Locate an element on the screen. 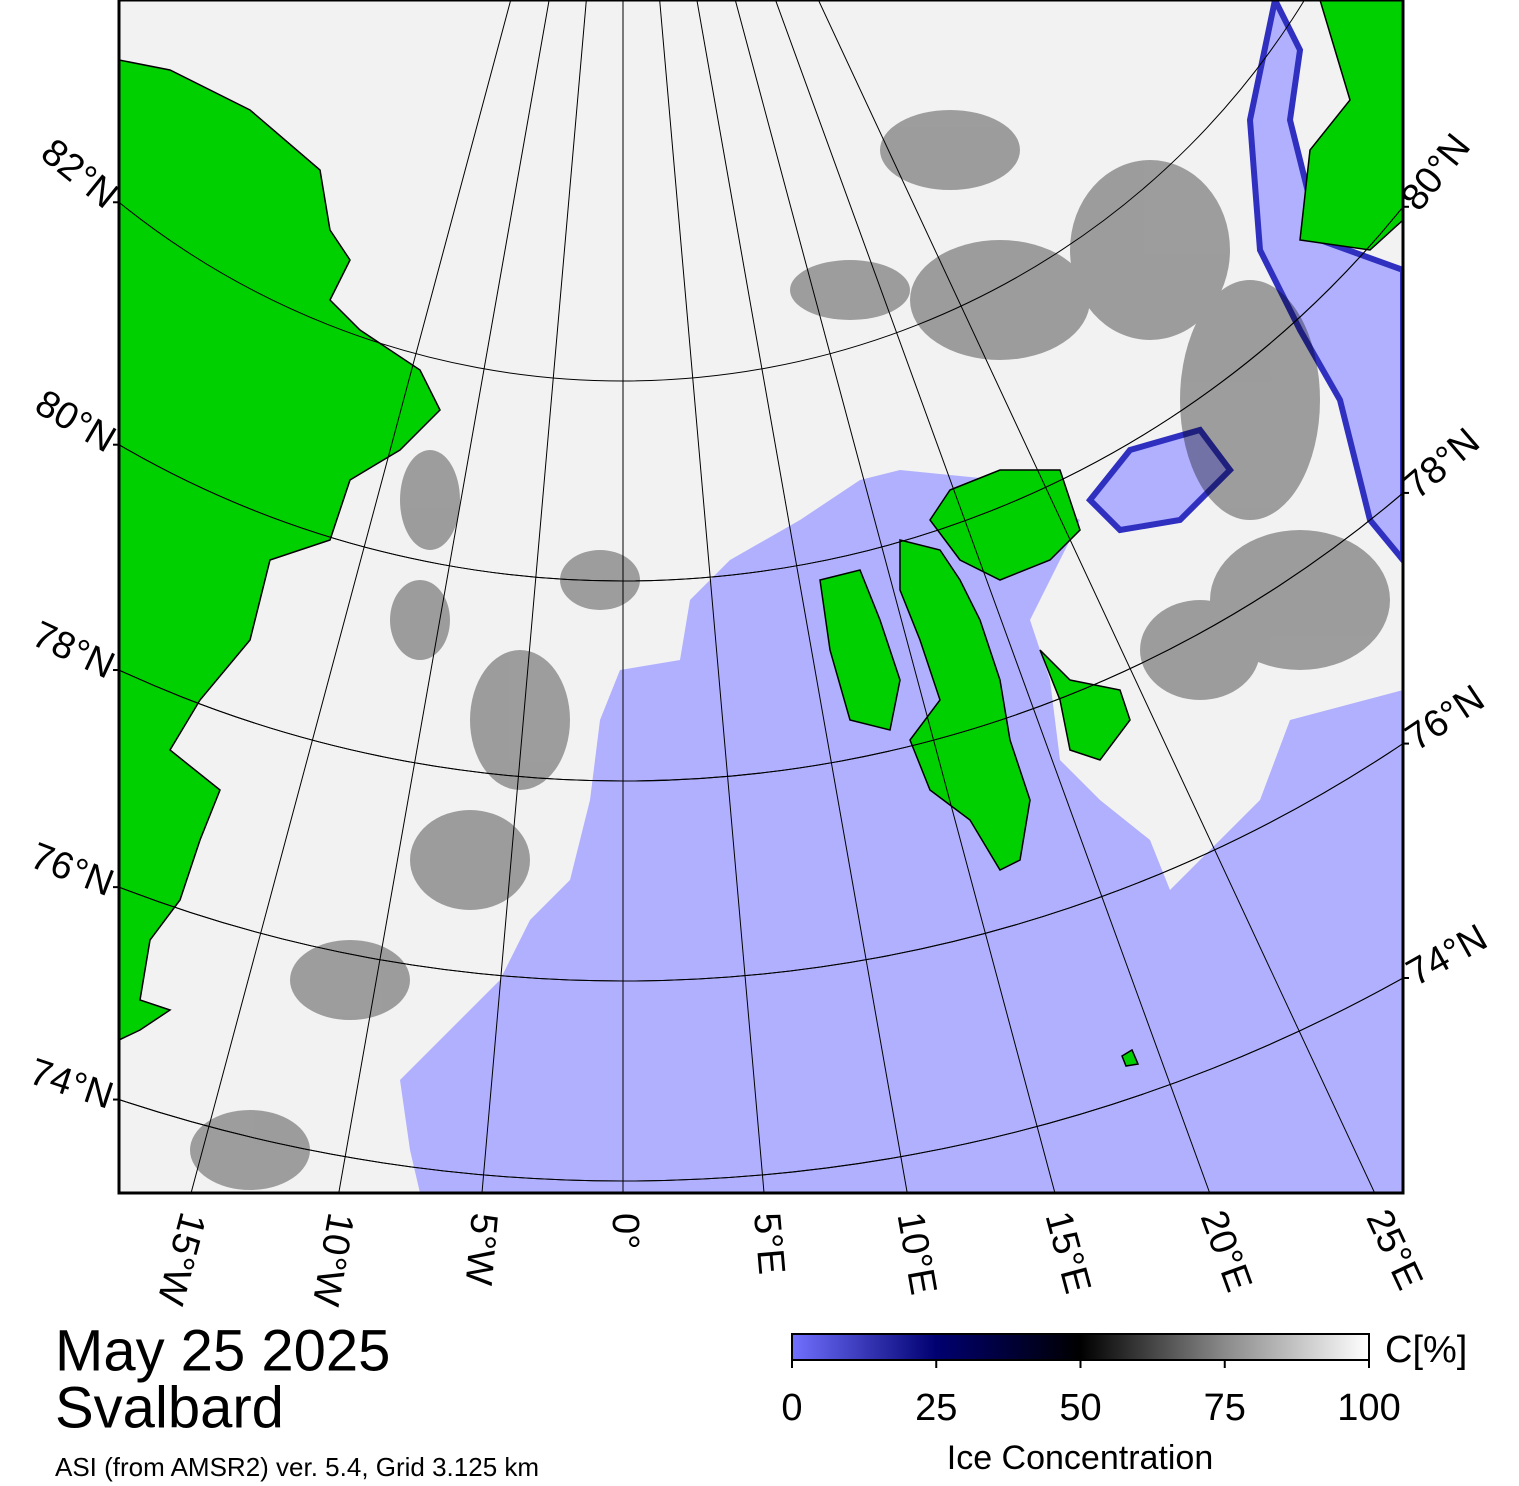  colorbar is located at coordinates (1080, 1347).